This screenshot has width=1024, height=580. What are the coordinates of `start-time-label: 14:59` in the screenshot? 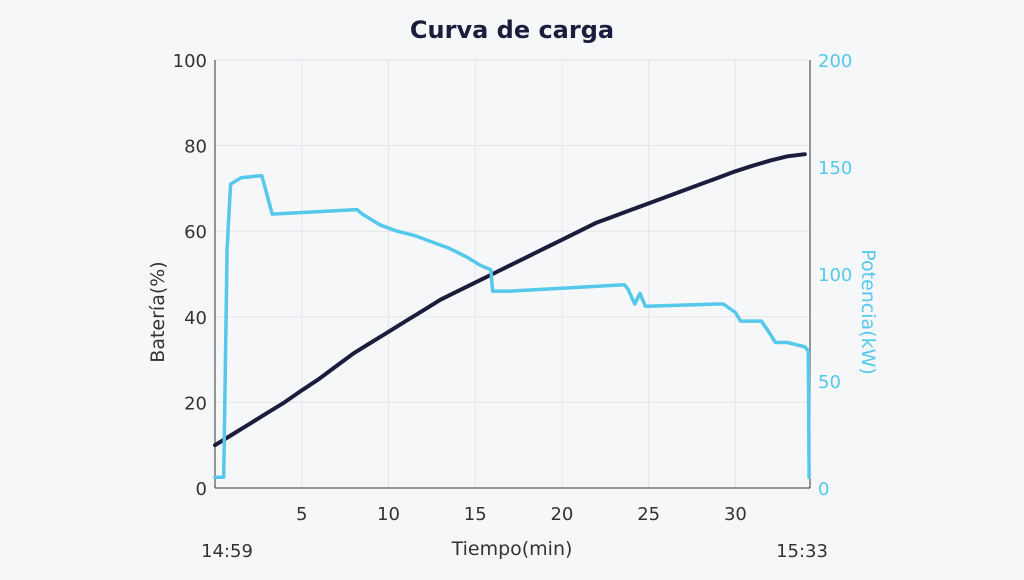 It's located at (227, 551).